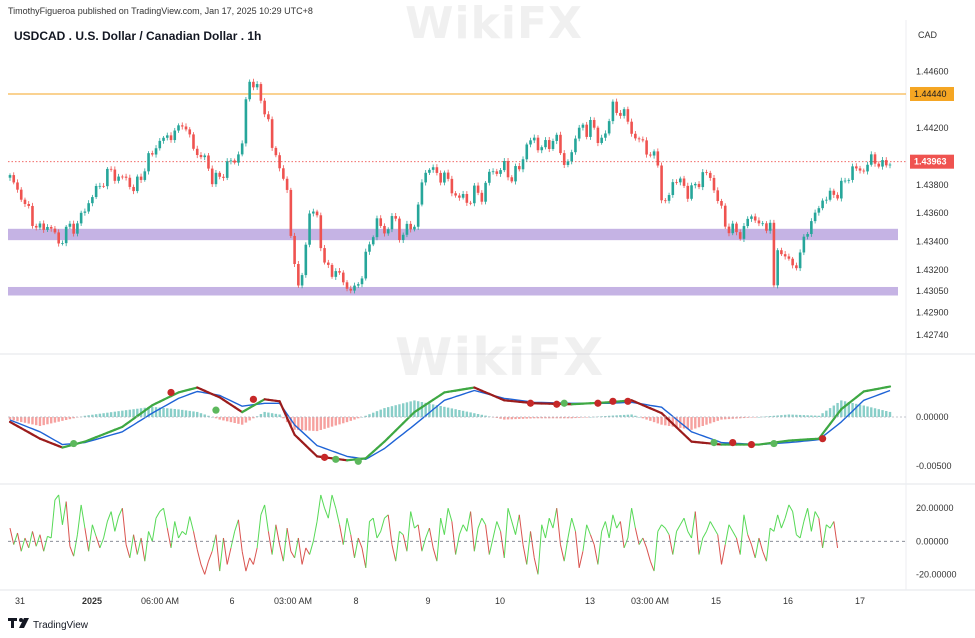  What do you see at coordinates (716, 601) in the screenshot?
I see `time-tick-label: 15` at bounding box center [716, 601].